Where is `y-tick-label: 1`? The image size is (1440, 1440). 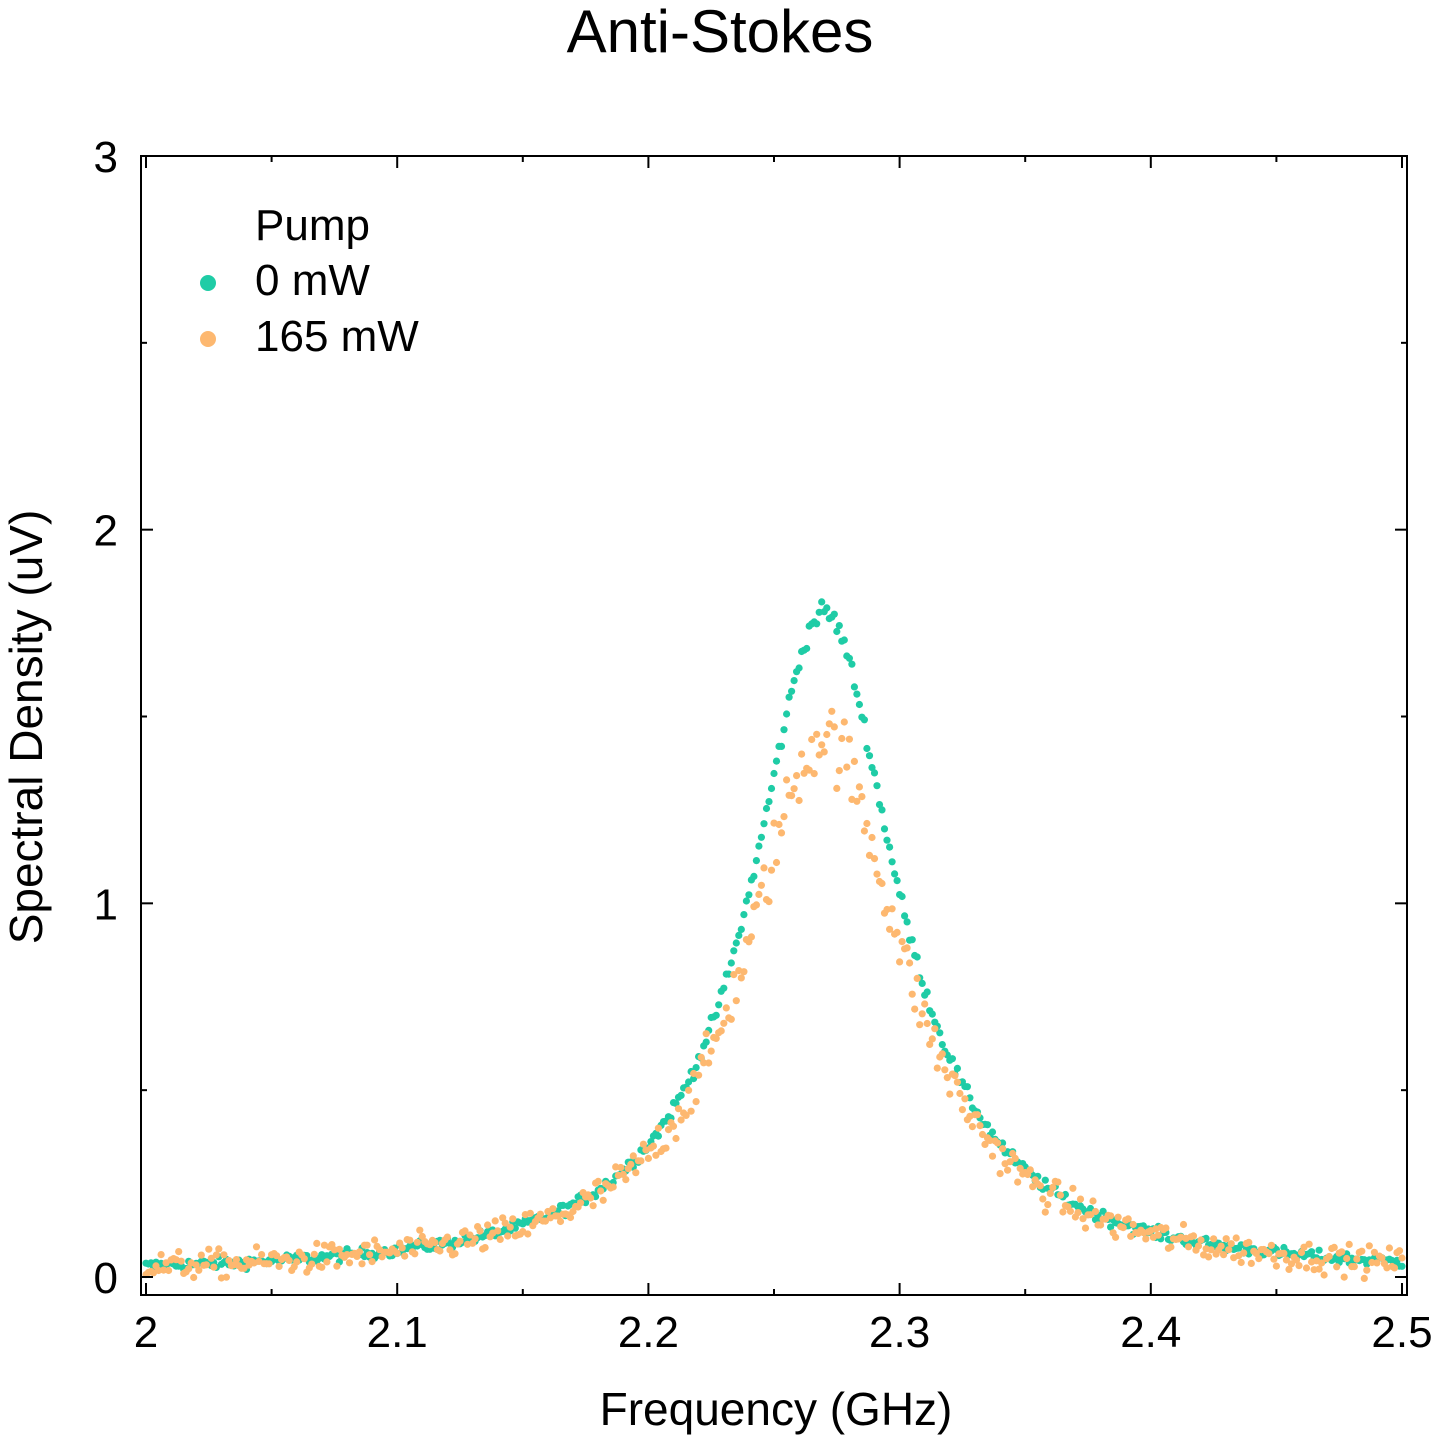 y-tick-label: 1 is located at coordinates (106, 904).